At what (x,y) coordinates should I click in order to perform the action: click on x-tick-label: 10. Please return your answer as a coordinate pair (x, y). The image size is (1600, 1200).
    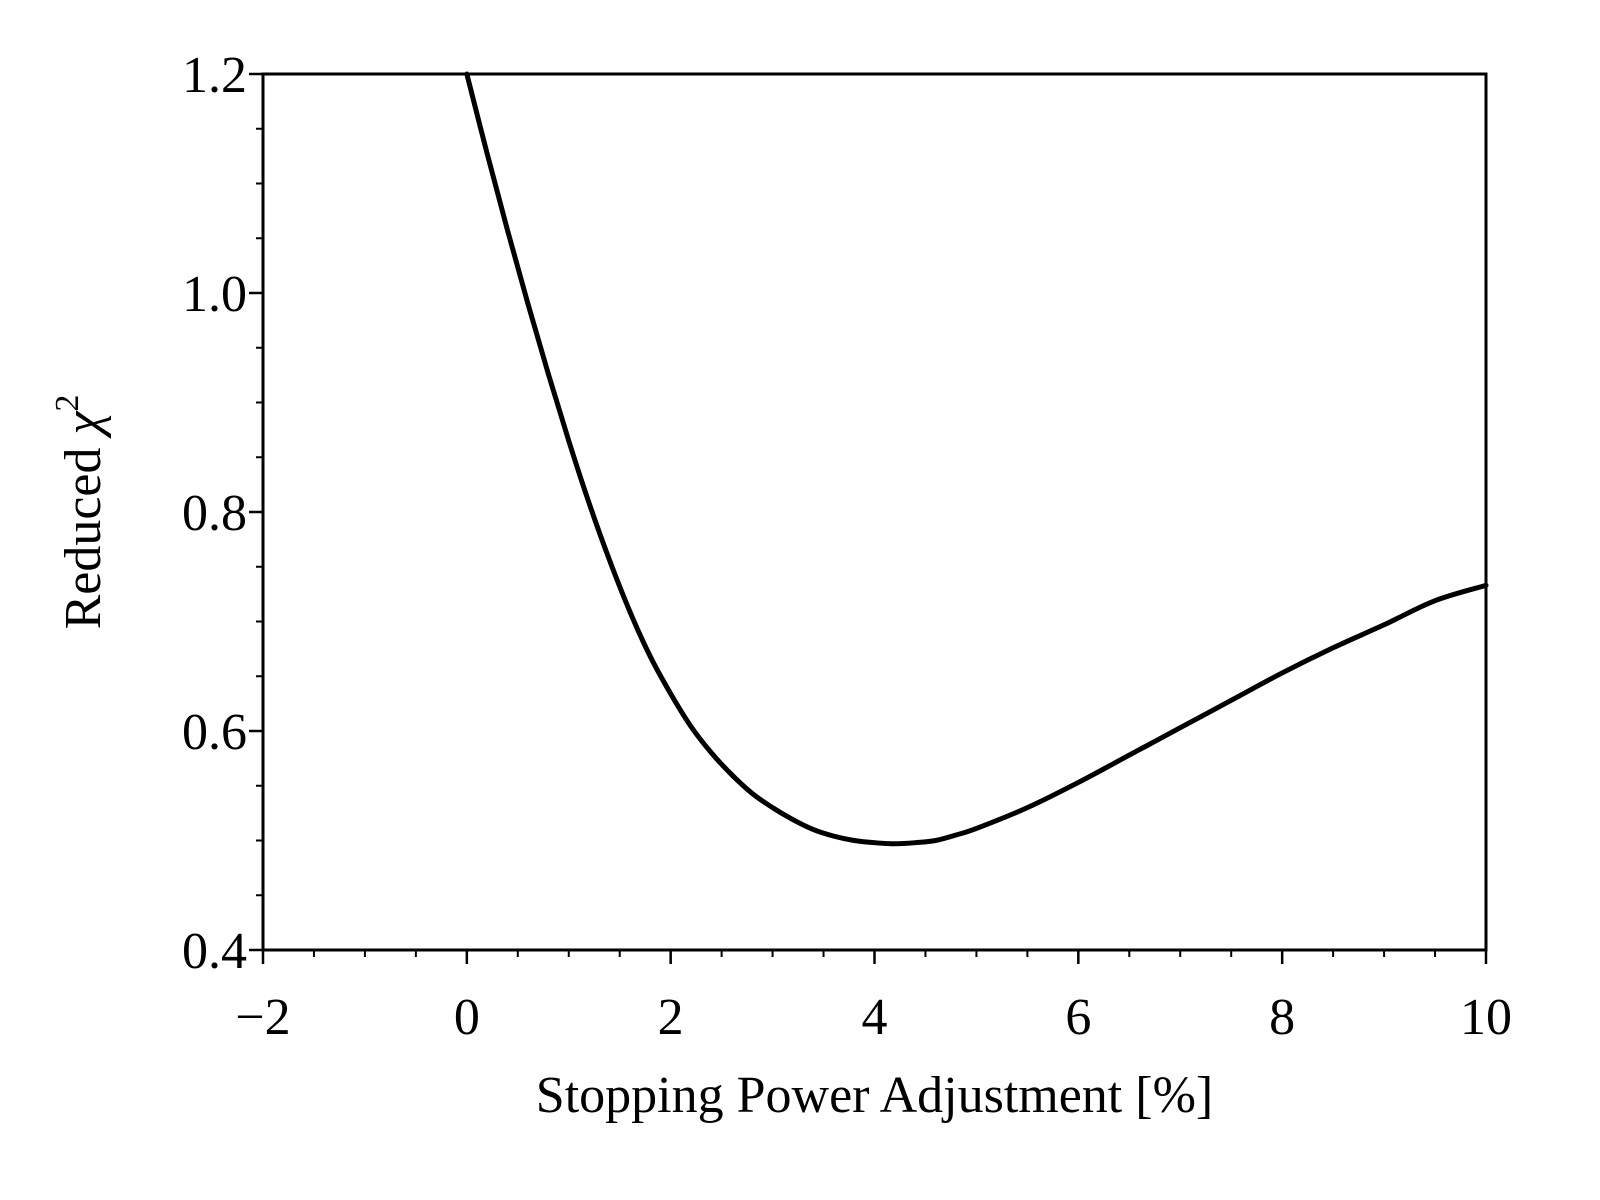
    Looking at the image, I should click on (1486, 1017).